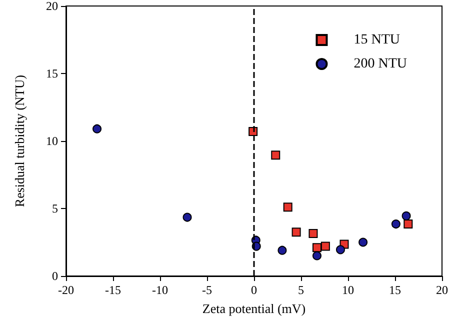 The image size is (474, 322). Describe the element at coordinates (381, 64) in the screenshot. I see `legend-label: 200 NTU` at that location.